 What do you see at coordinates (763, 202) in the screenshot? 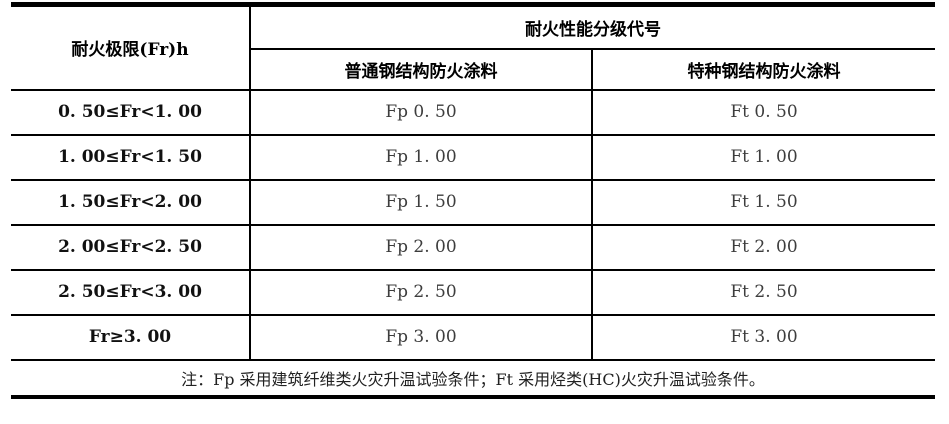
I see `ft-value-cell: Ft 1. 50` at bounding box center [763, 202].